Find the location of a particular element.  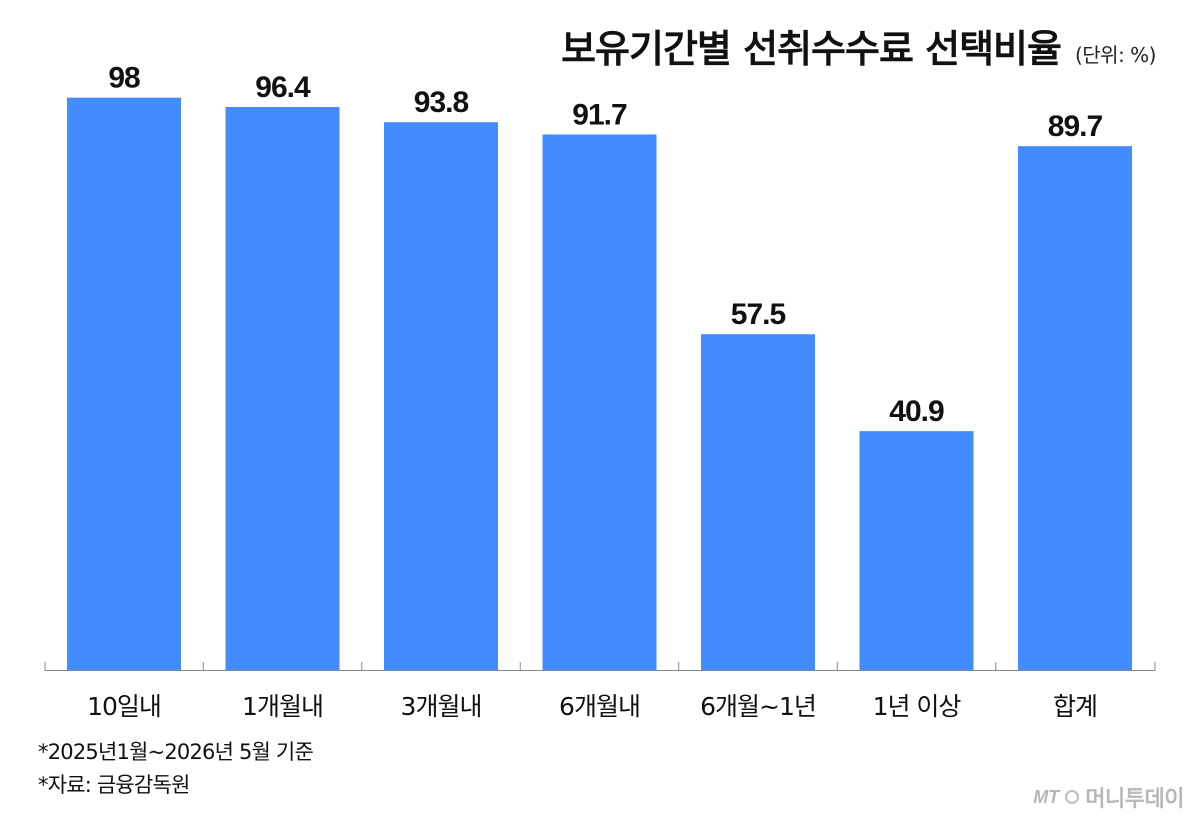

value-label-2: 93.8 is located at coordinates (441, 102).